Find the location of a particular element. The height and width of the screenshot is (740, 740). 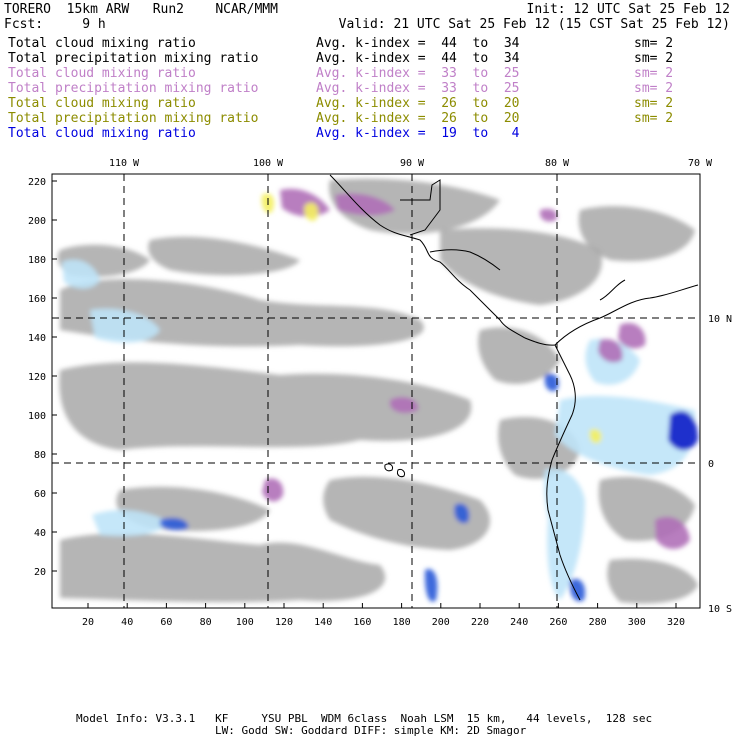

y-tick-label: 20 is located at coordinates (40, 572).